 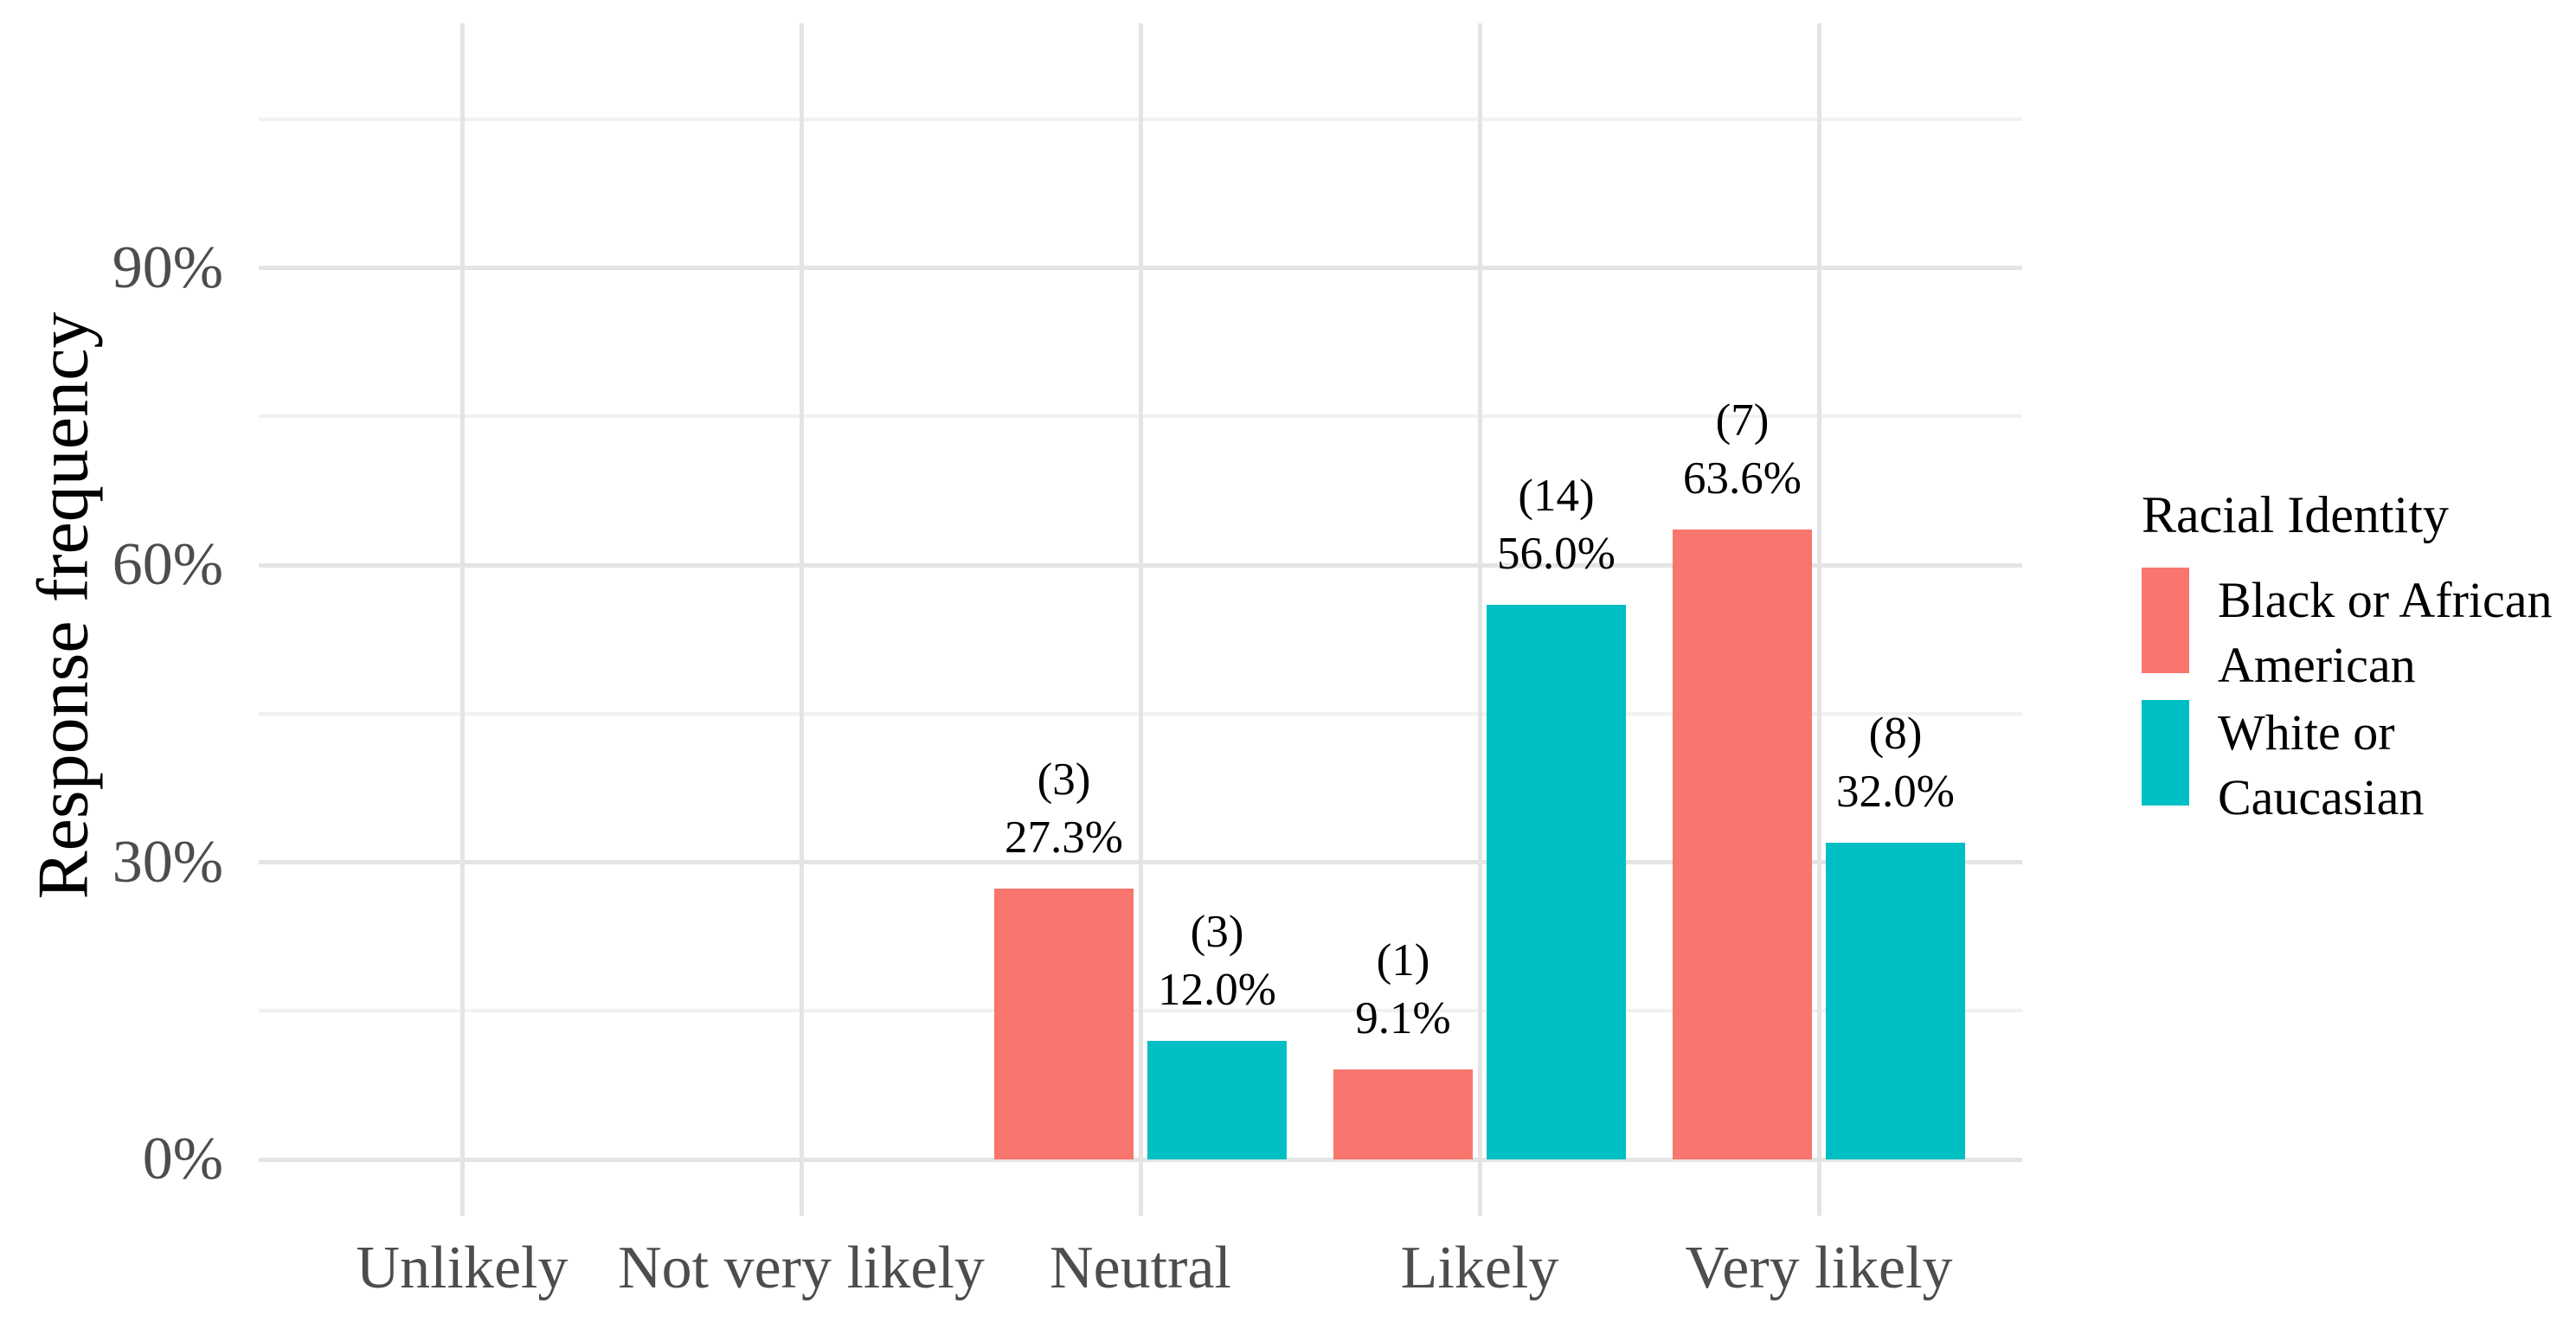 What do you see at coordinates (63, 605) in the screenshot?
I see `y-axis-title: Response frequency` at bounding box center [63, 605].